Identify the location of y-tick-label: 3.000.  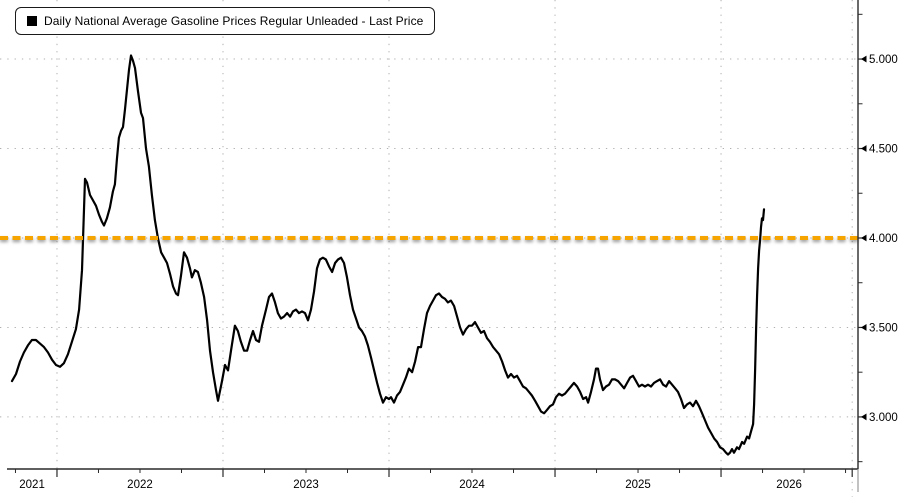
(883, 418).